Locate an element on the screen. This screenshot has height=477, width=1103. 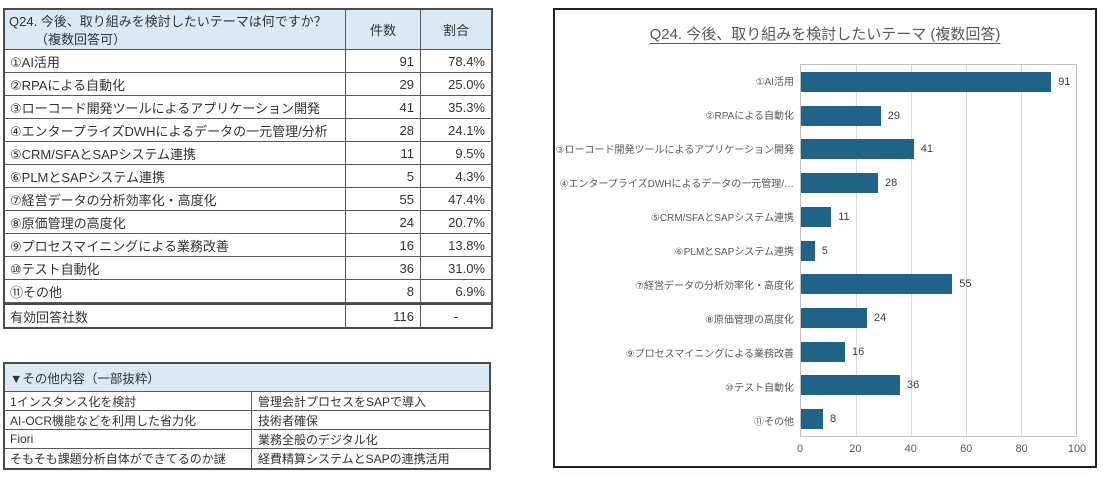
bar-row: 5 is located at coordinates (938, 251).